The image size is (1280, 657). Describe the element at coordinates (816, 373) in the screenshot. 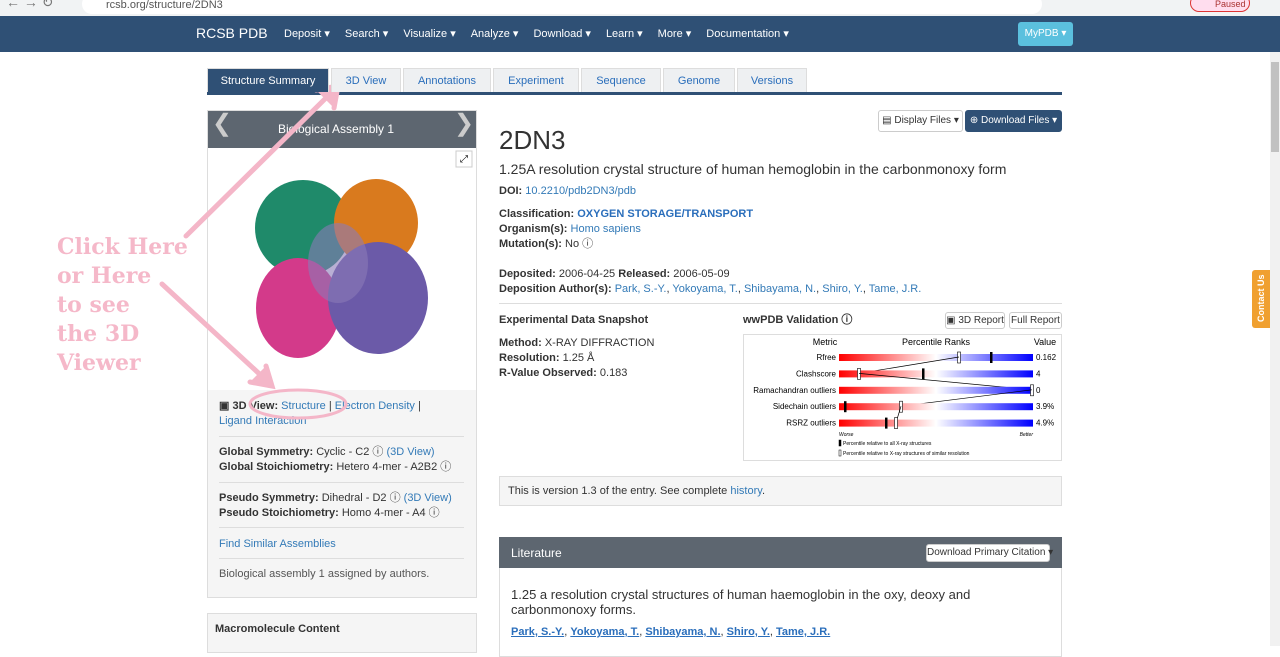

I see `metric-name: Clashscore` at that location.